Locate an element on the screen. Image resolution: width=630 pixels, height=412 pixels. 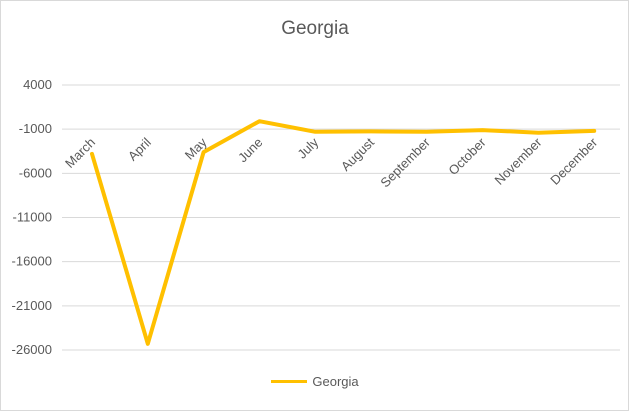
chart-title: Georgia is located at coordinates (315, 28).